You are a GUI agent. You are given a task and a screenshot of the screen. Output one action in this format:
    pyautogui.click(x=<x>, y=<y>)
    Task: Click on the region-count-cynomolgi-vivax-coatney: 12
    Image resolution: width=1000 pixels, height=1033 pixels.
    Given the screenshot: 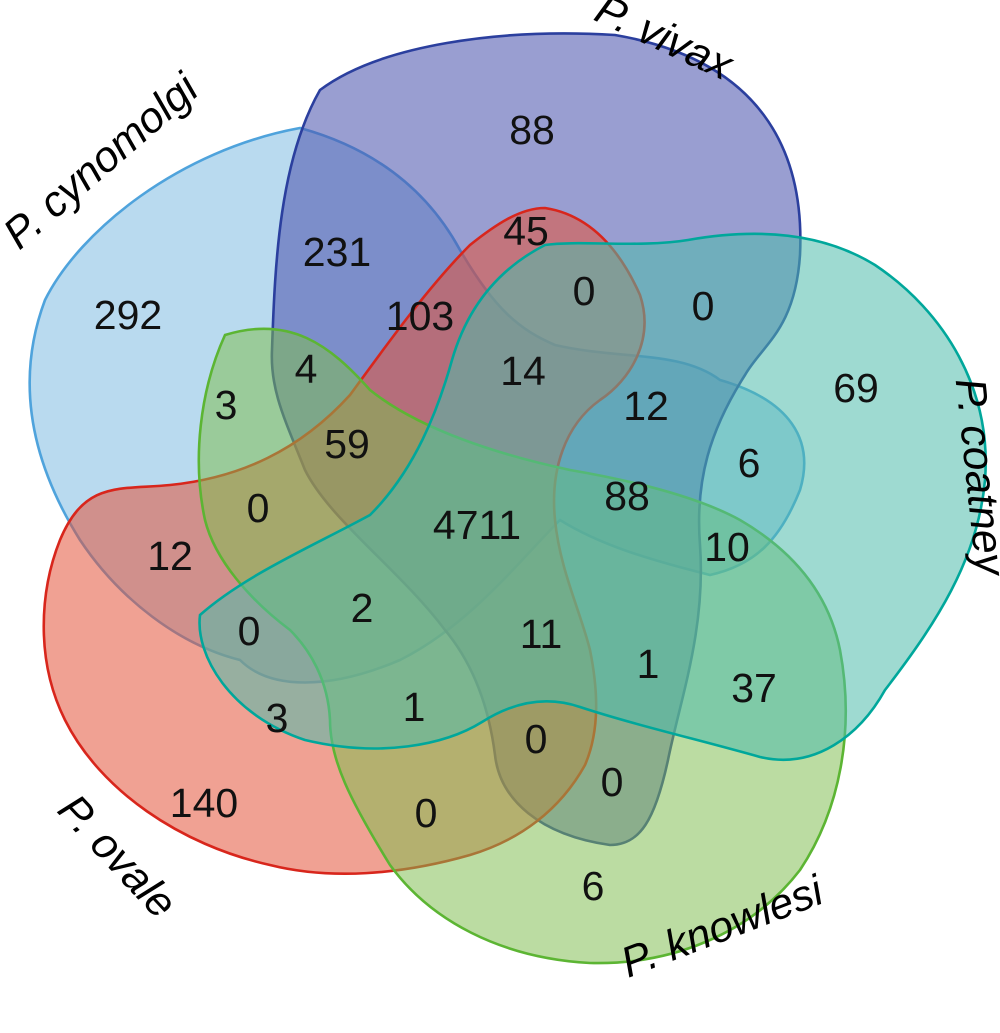 What is the action you would take?
    pyautogui.click(x=646, y=406)
    